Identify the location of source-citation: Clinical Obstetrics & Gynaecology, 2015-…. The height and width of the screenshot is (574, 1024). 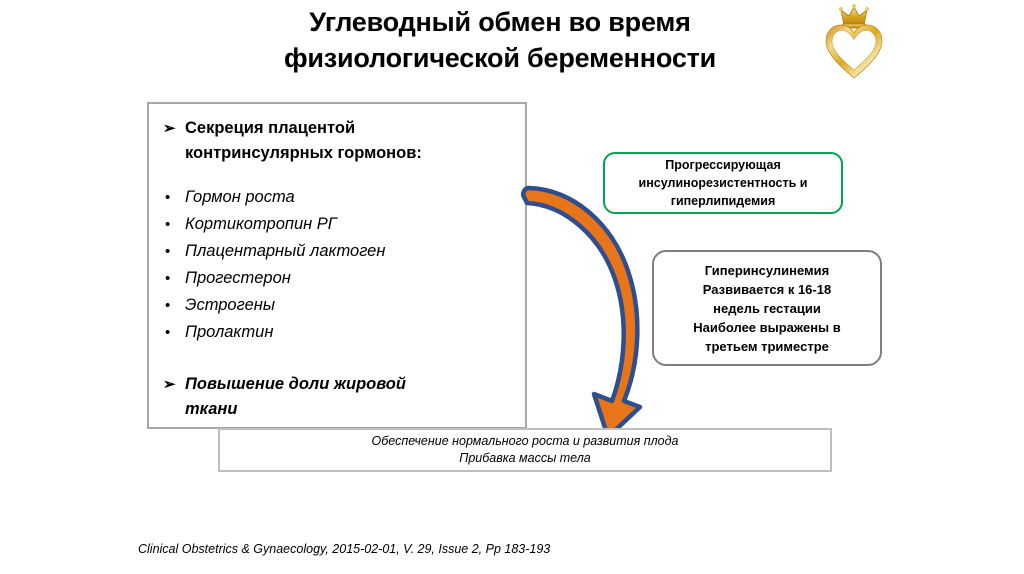
(344, 549).